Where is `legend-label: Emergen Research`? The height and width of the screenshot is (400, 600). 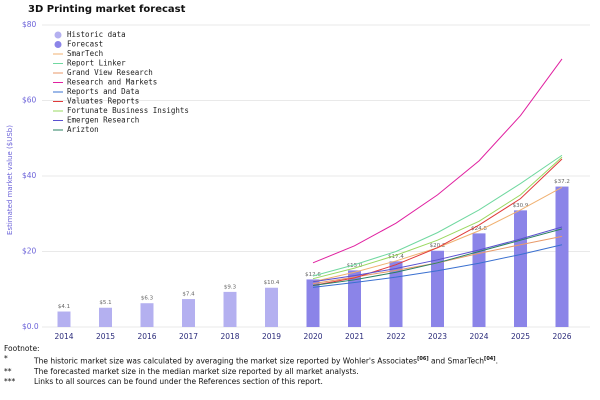 legend-label: Emergen Research is located at coordinates (103, 120).